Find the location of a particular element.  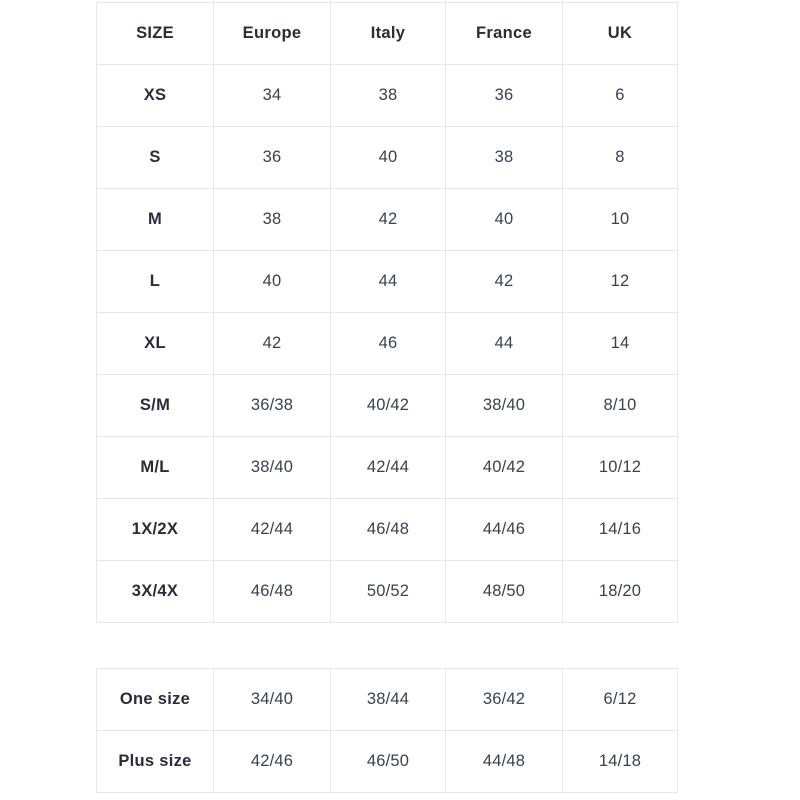

row-label-cell: XS is located at coordinates (155, 95).